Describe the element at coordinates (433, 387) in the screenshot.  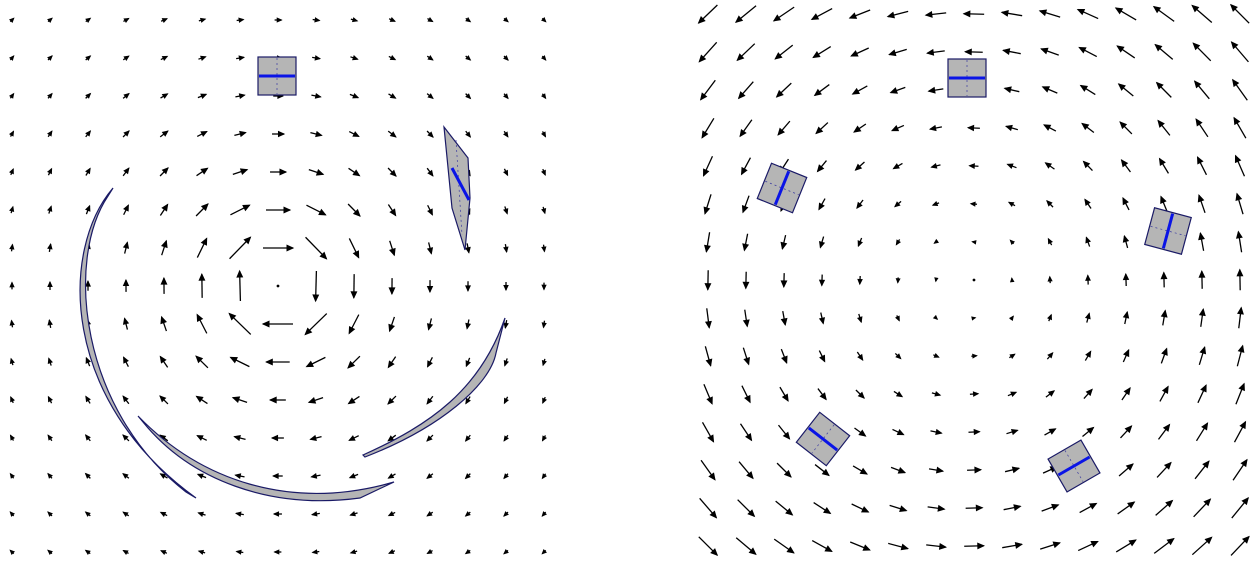
I see `left-arc-plate-east` at that location.